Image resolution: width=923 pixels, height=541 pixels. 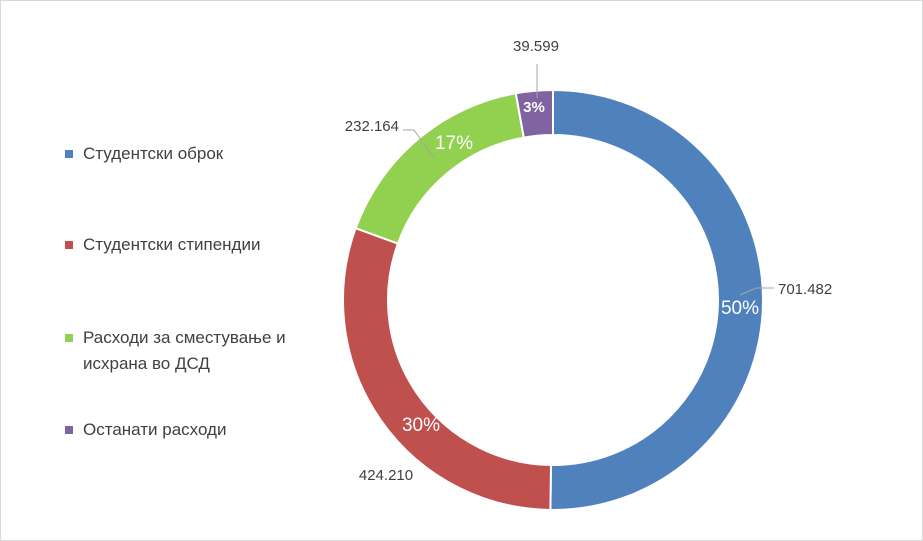 What do you see at coordinates (184, 350) in the screenshot?
I see `legend-label: Расходи за сместување и исхрана во ДСД` at bounding box center [184, 350].